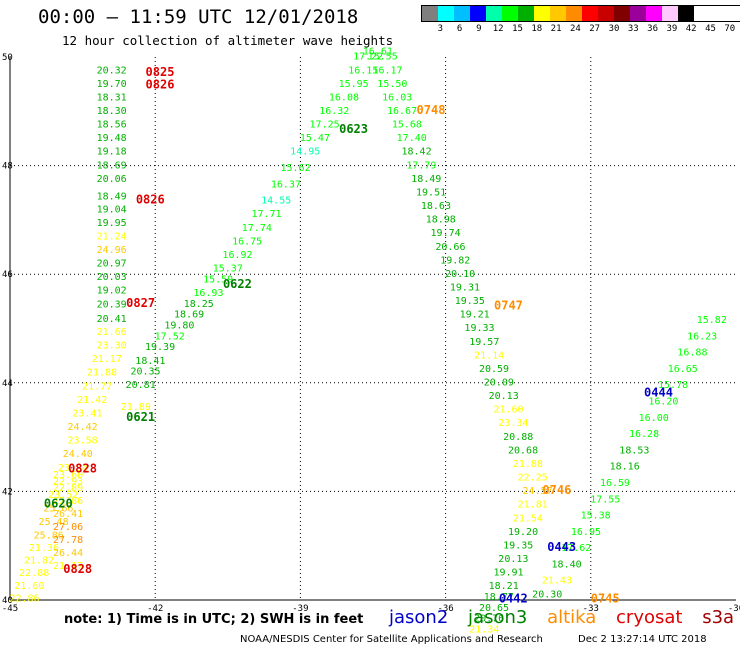  What do you see at coordinates (702, 336) in the screenshot?
I see `wave-height-value: 16.23` at bounding box center [702, 336].